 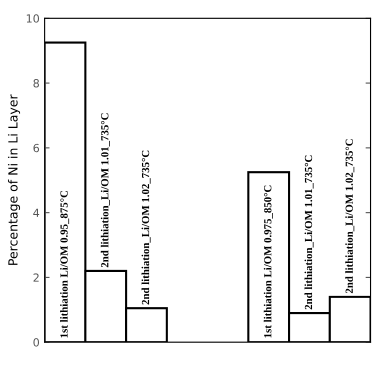 What do you see at coordinates (65, 264) in the screenshot?
I see `x-tick-label: 1st lithiation Li/OM 0.95_875°C` at bounding box center [65, 264].